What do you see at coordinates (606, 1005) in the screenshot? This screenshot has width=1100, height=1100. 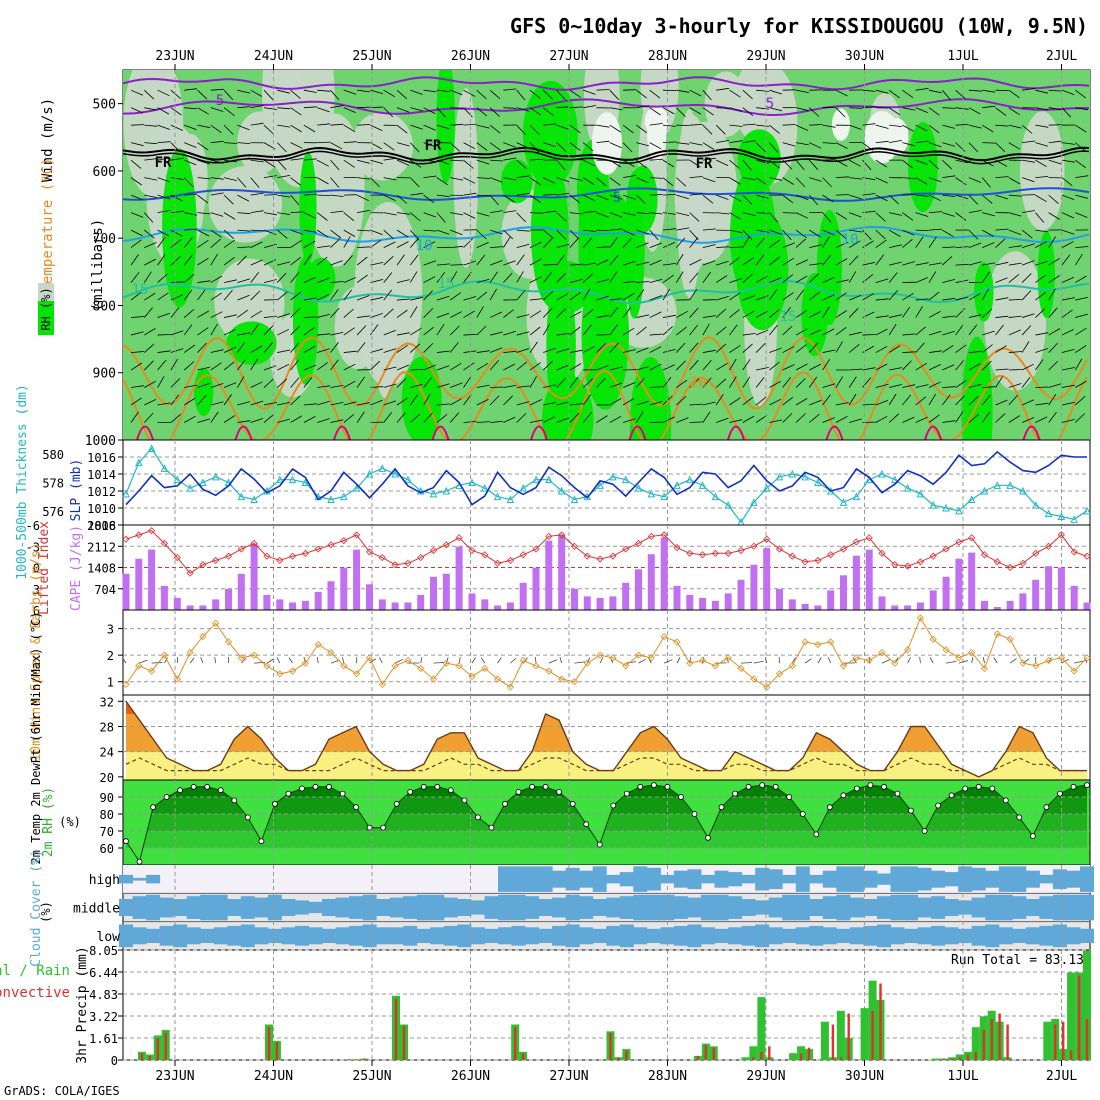 I see `precip-grid` at bounding box center [606, 1005].